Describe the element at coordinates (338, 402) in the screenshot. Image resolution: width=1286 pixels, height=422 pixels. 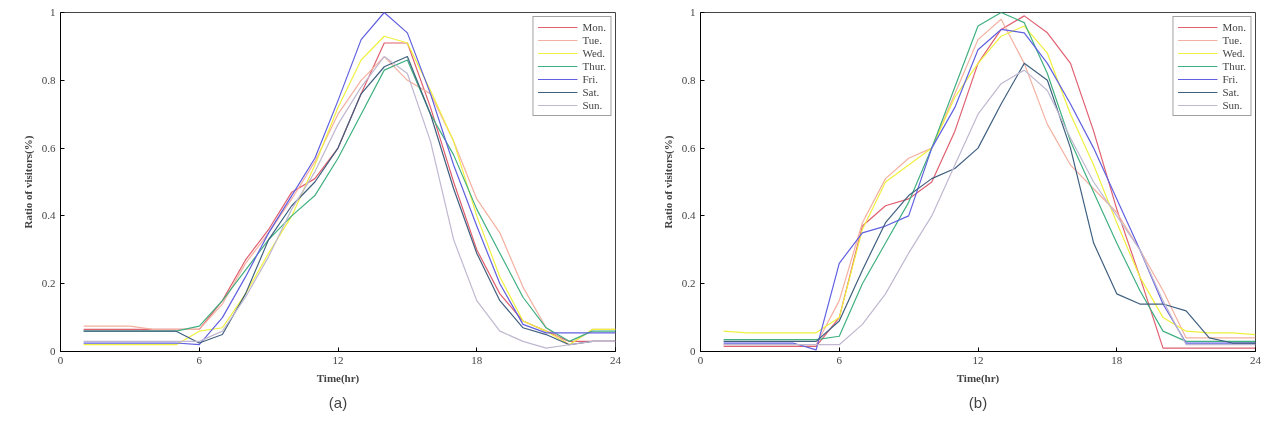
I see `text: (a)` at that location.